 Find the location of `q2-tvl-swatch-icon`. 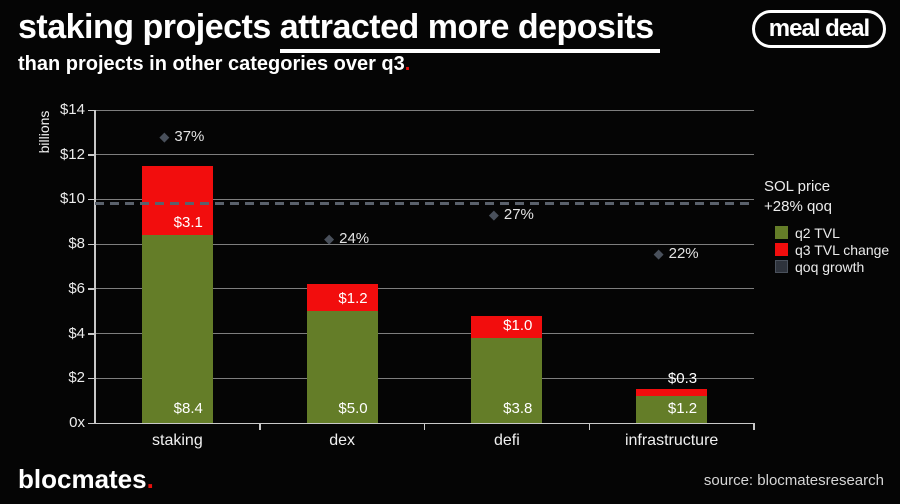

q2-tvl-swatch-icon is located at coordinates (781, 232).